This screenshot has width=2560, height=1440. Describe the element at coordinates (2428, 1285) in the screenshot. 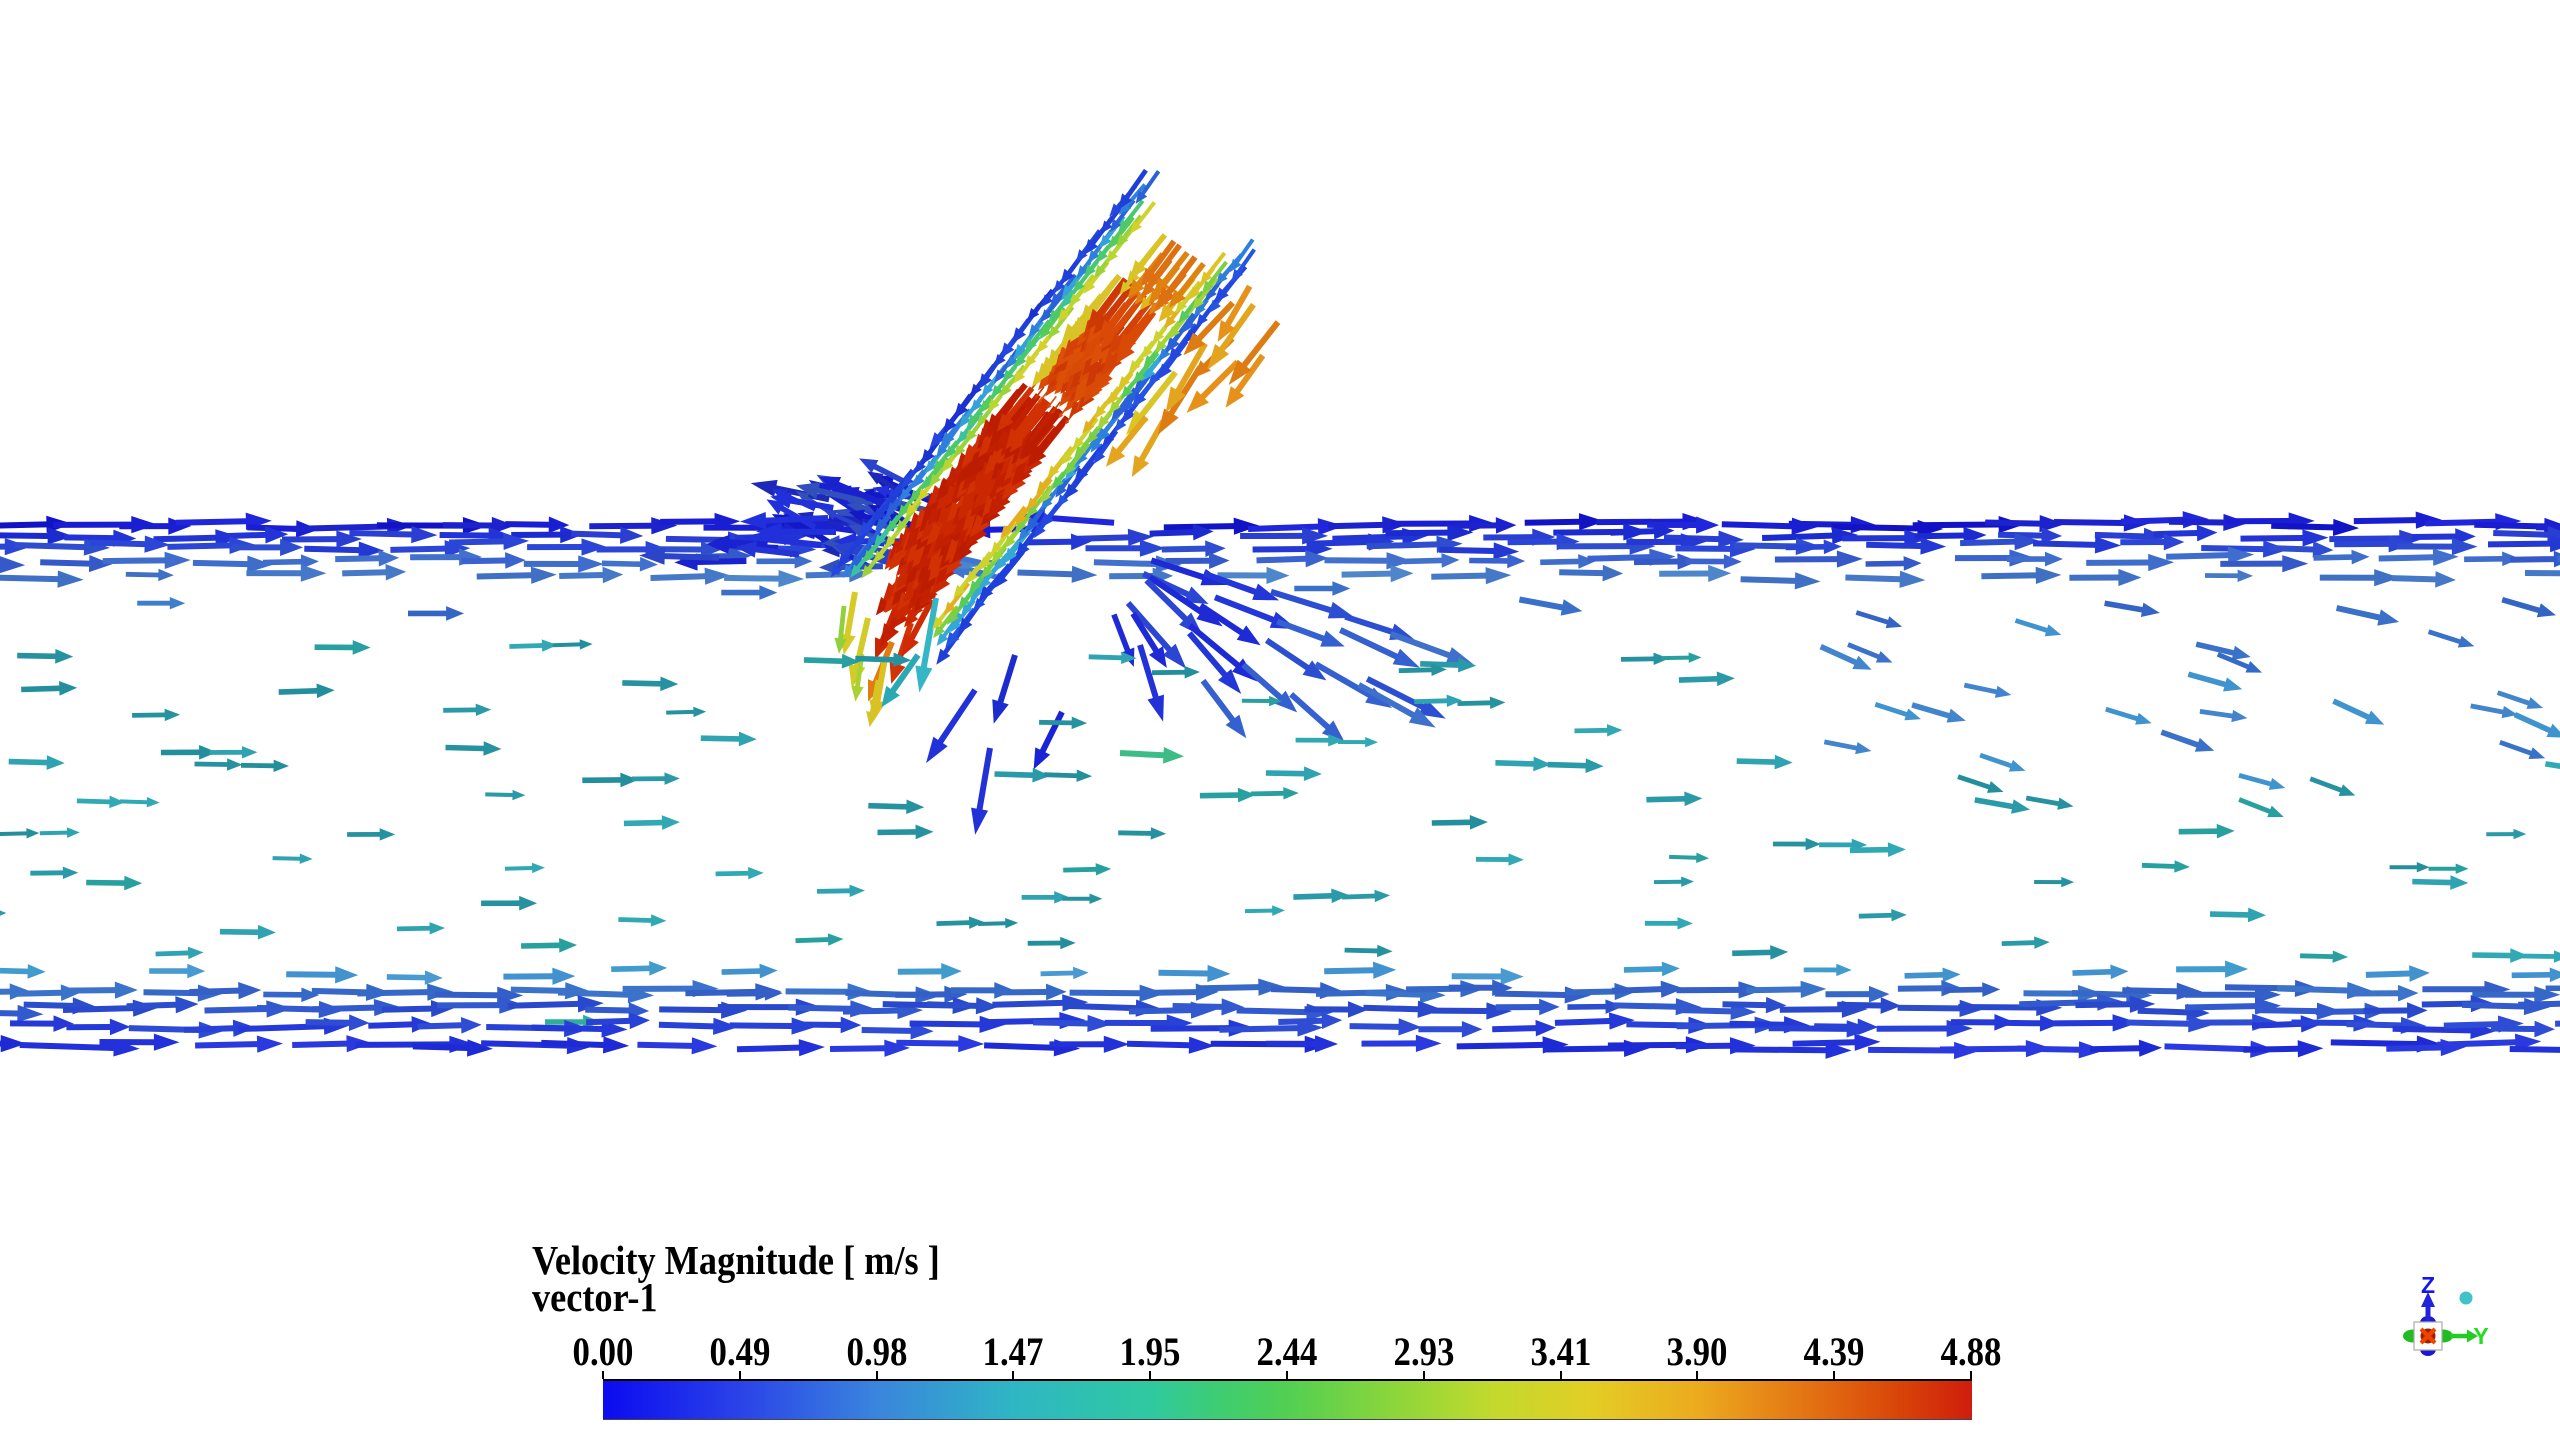

I see `svg-text: Z` at that location.